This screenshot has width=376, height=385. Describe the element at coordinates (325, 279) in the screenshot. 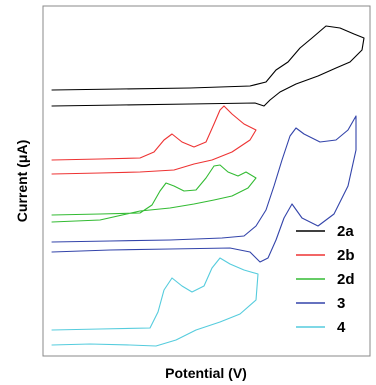

I see `legend: 2a 2b 2d 3 4` at that location.